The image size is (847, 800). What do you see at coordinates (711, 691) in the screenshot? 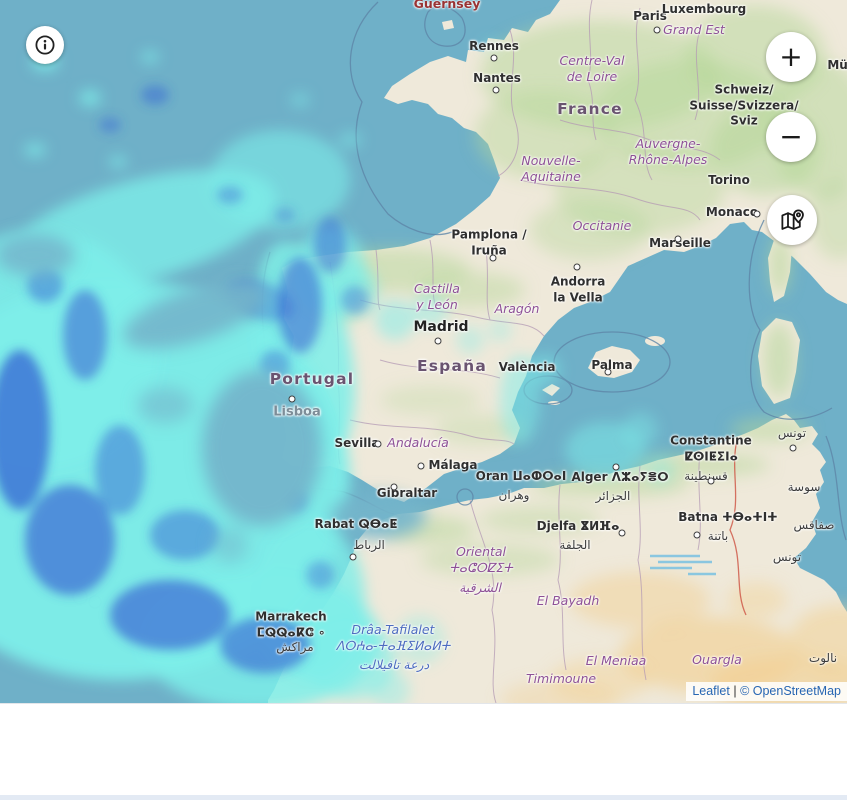
I see `leaflet-link: Leaflet` at bounding box center [711, 691].